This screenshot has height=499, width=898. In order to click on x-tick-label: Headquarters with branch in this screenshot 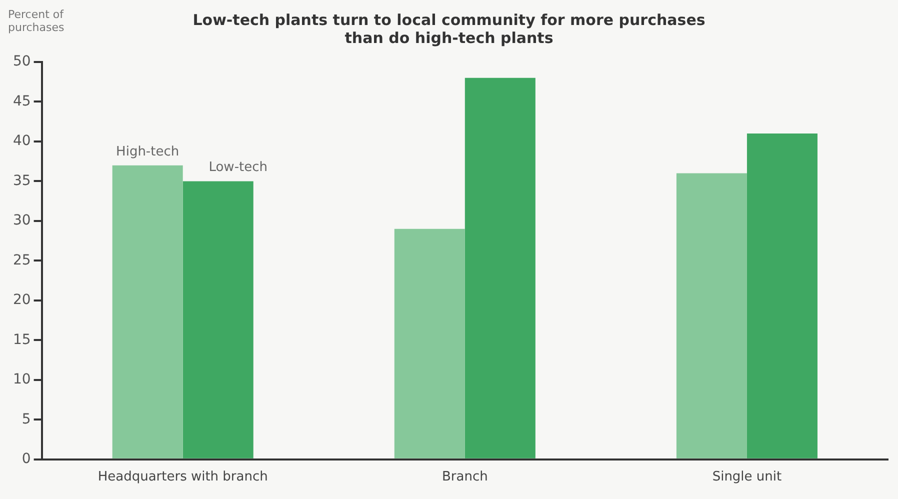, I will do `click(183, 477)`.